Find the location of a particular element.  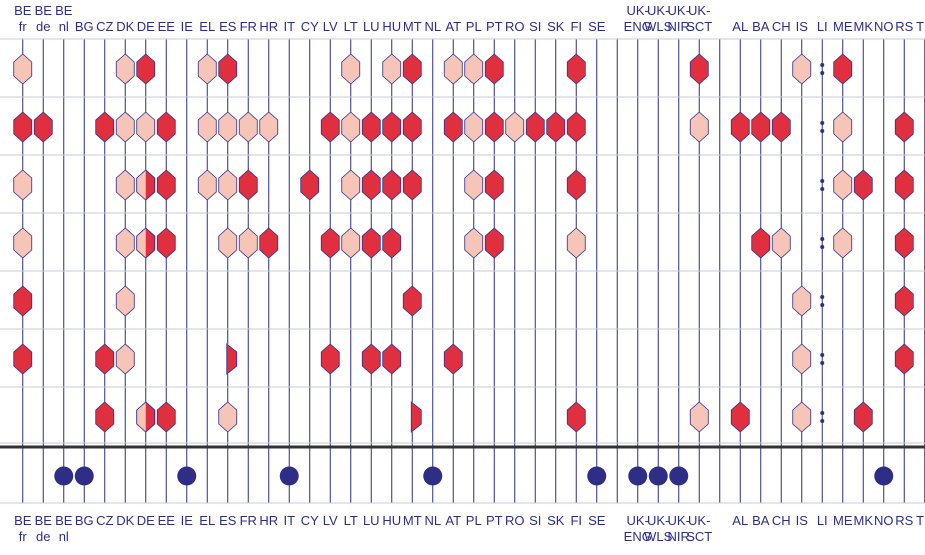

top-label-line2: de is located at coordinates (43, 26).